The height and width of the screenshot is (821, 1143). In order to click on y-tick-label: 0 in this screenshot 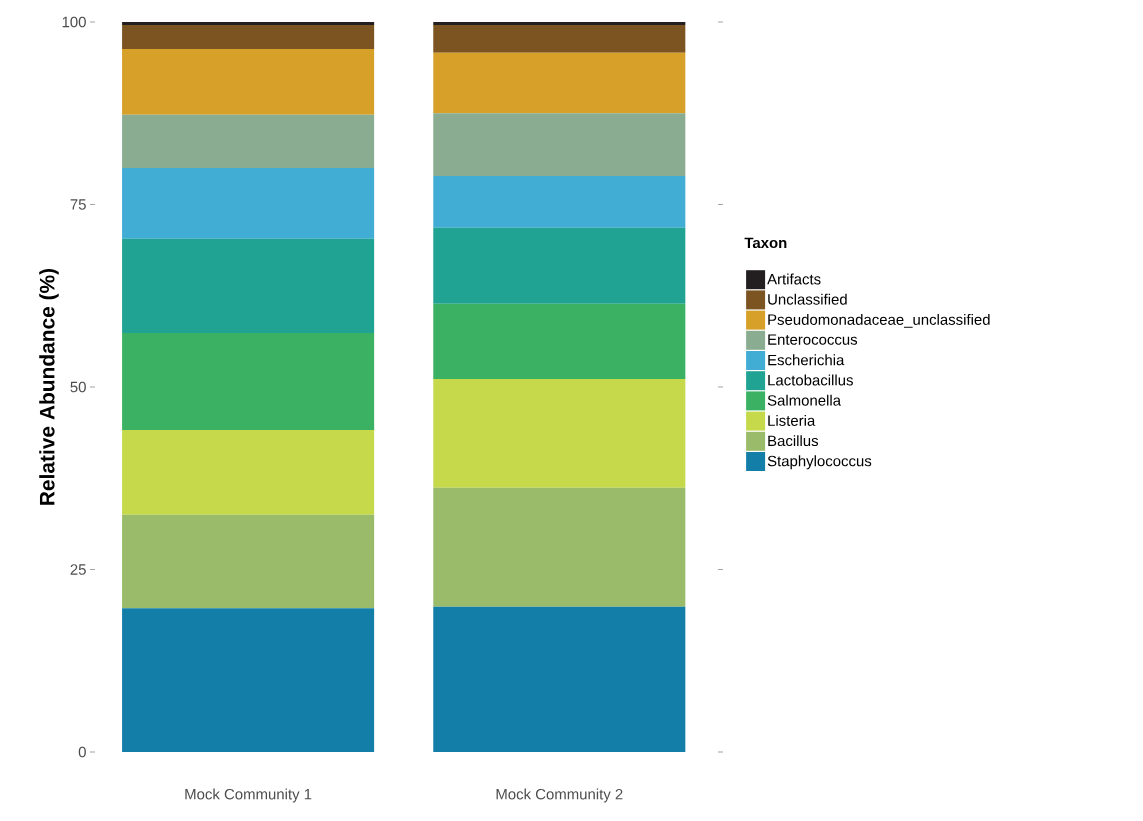, I will do `click(82, 752)`.